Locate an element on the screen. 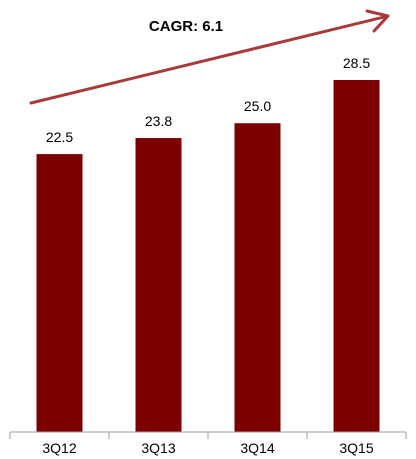  cagr-arrow-head is located at coordinates (377, 21).